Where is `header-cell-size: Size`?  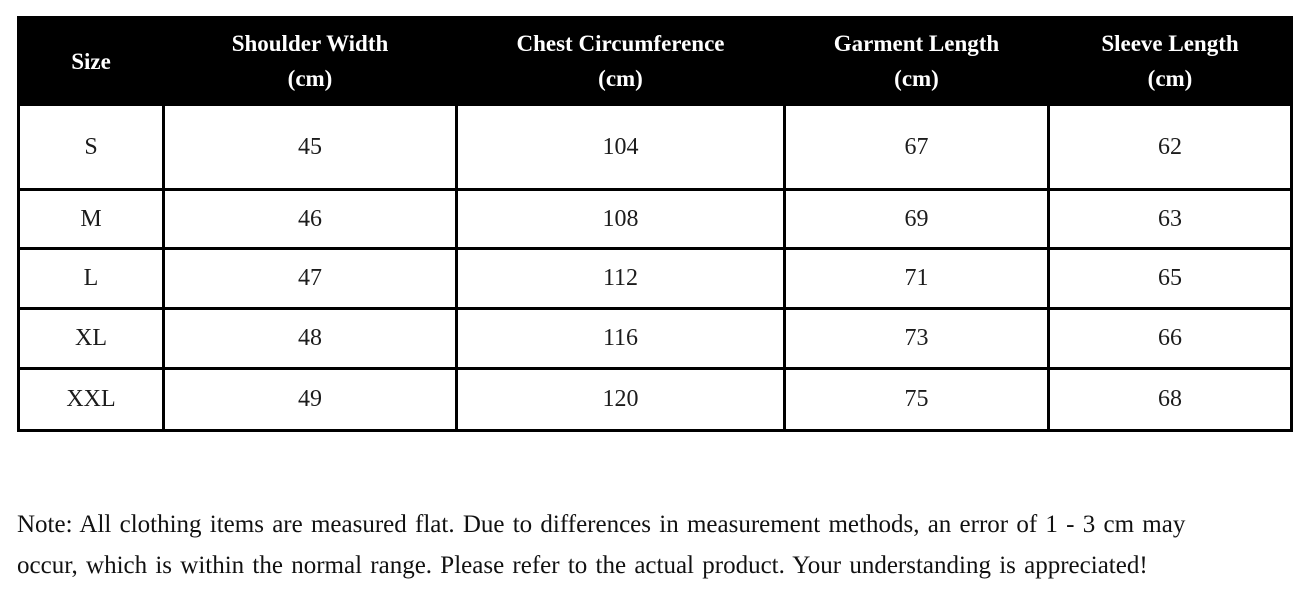
header-cell-size: Size is located at coordinates (91, 61).